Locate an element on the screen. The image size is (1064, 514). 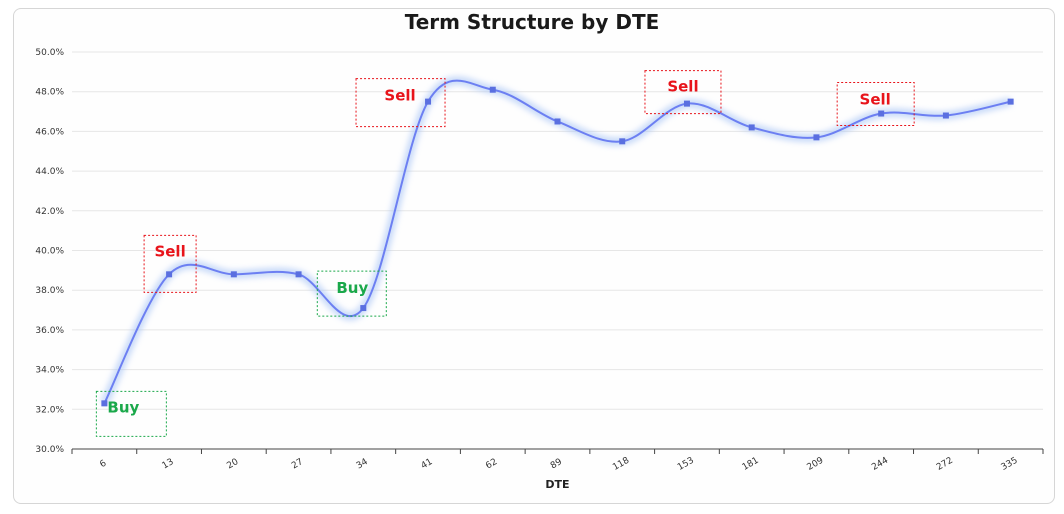
y-tick-label: 38.0% is located at coordinates (49, 291).